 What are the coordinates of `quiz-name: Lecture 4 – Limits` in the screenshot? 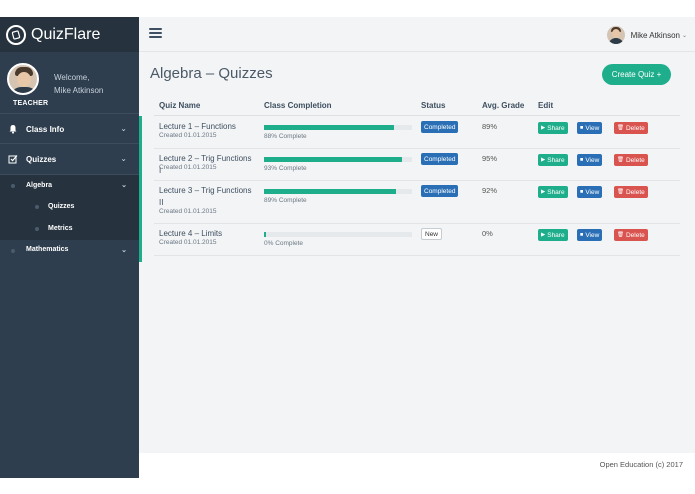 It's located at (191, 233).